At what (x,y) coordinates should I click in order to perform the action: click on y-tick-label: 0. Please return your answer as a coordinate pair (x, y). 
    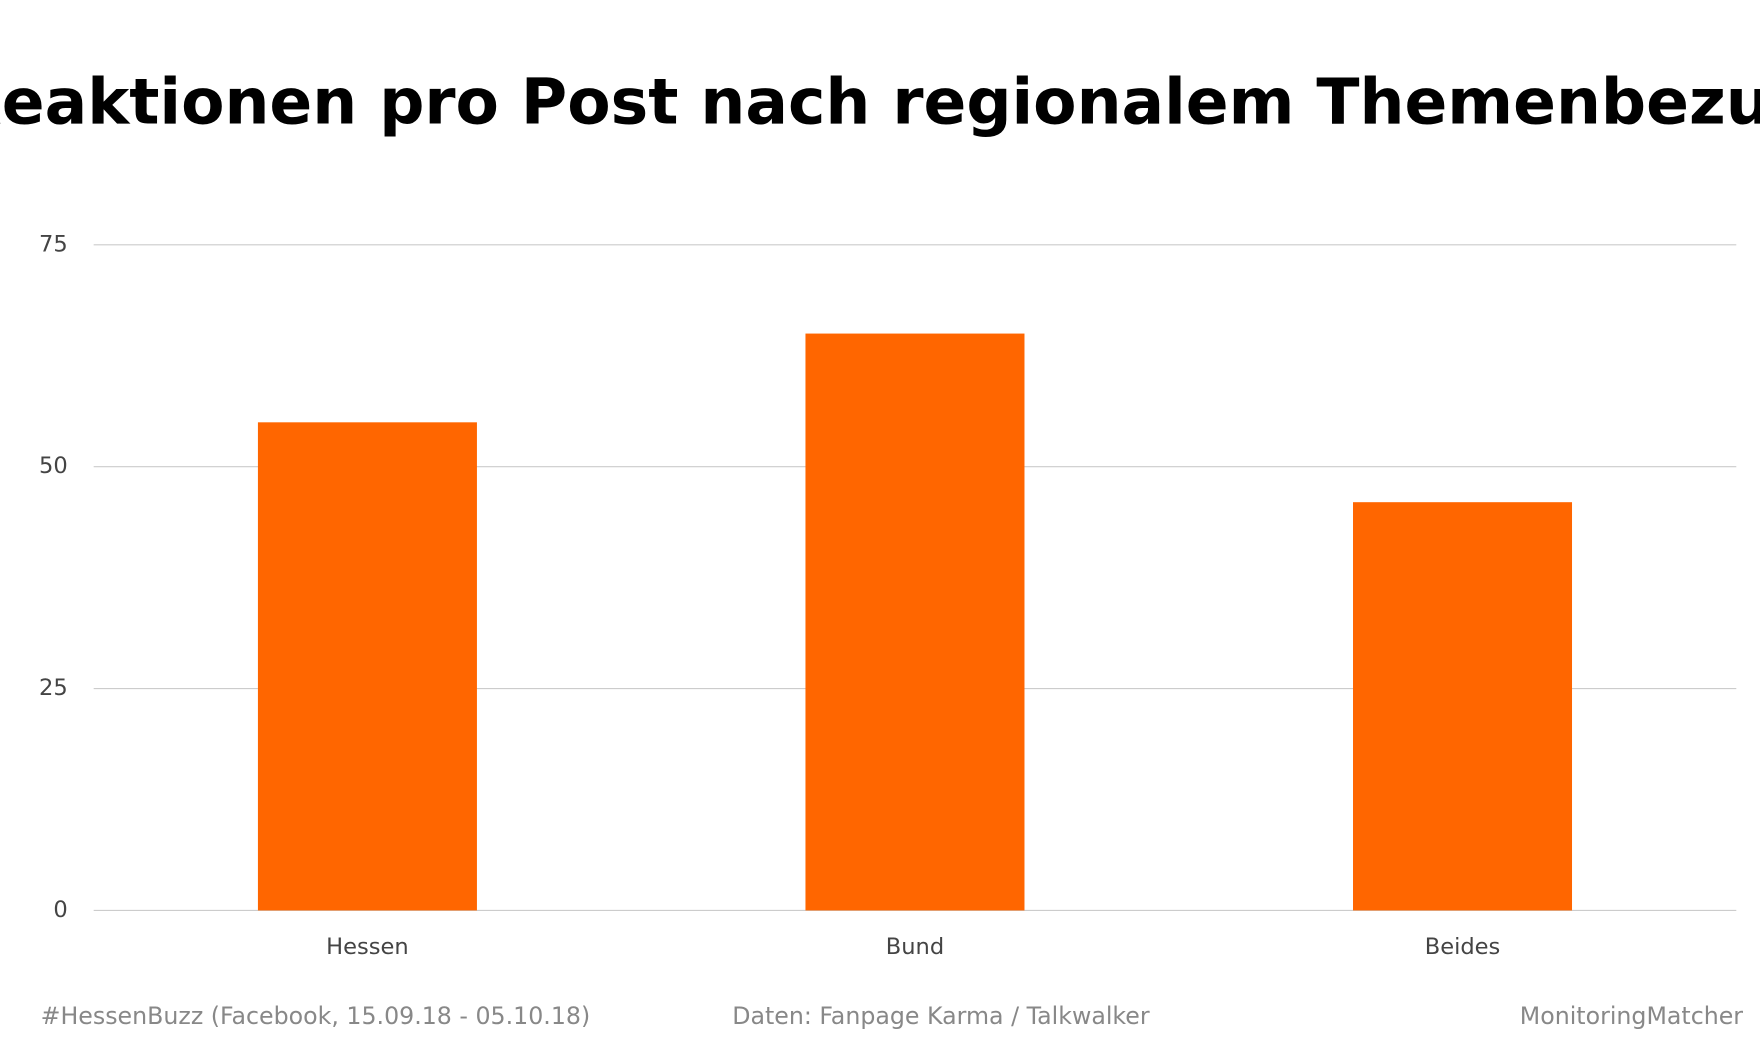
    Looking at the image, I should click on (60, 910).